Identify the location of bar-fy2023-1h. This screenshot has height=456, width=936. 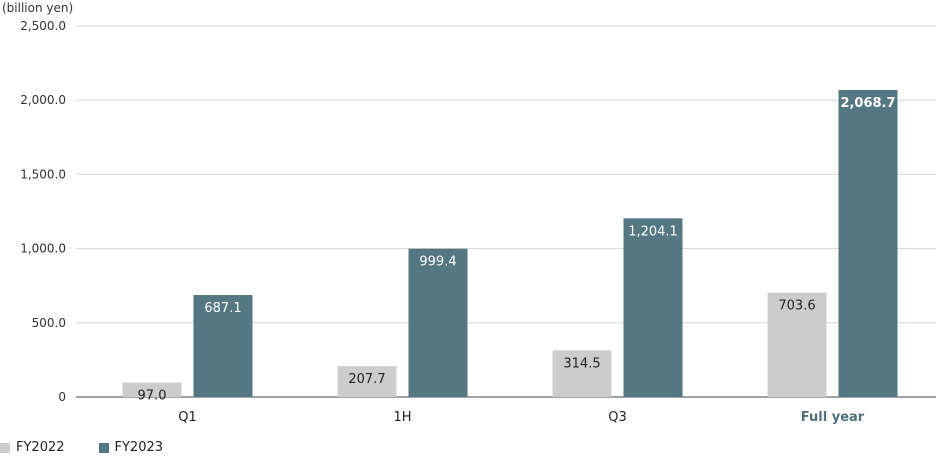
(438, 322).